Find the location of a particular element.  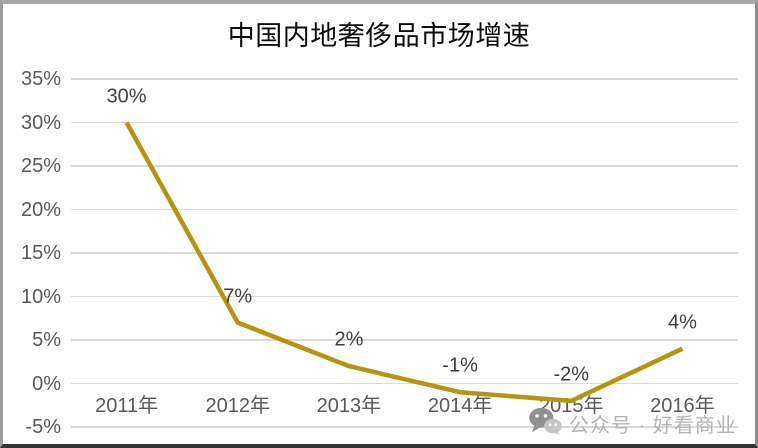

data-label: -1% is located at coordinates (460, 365).